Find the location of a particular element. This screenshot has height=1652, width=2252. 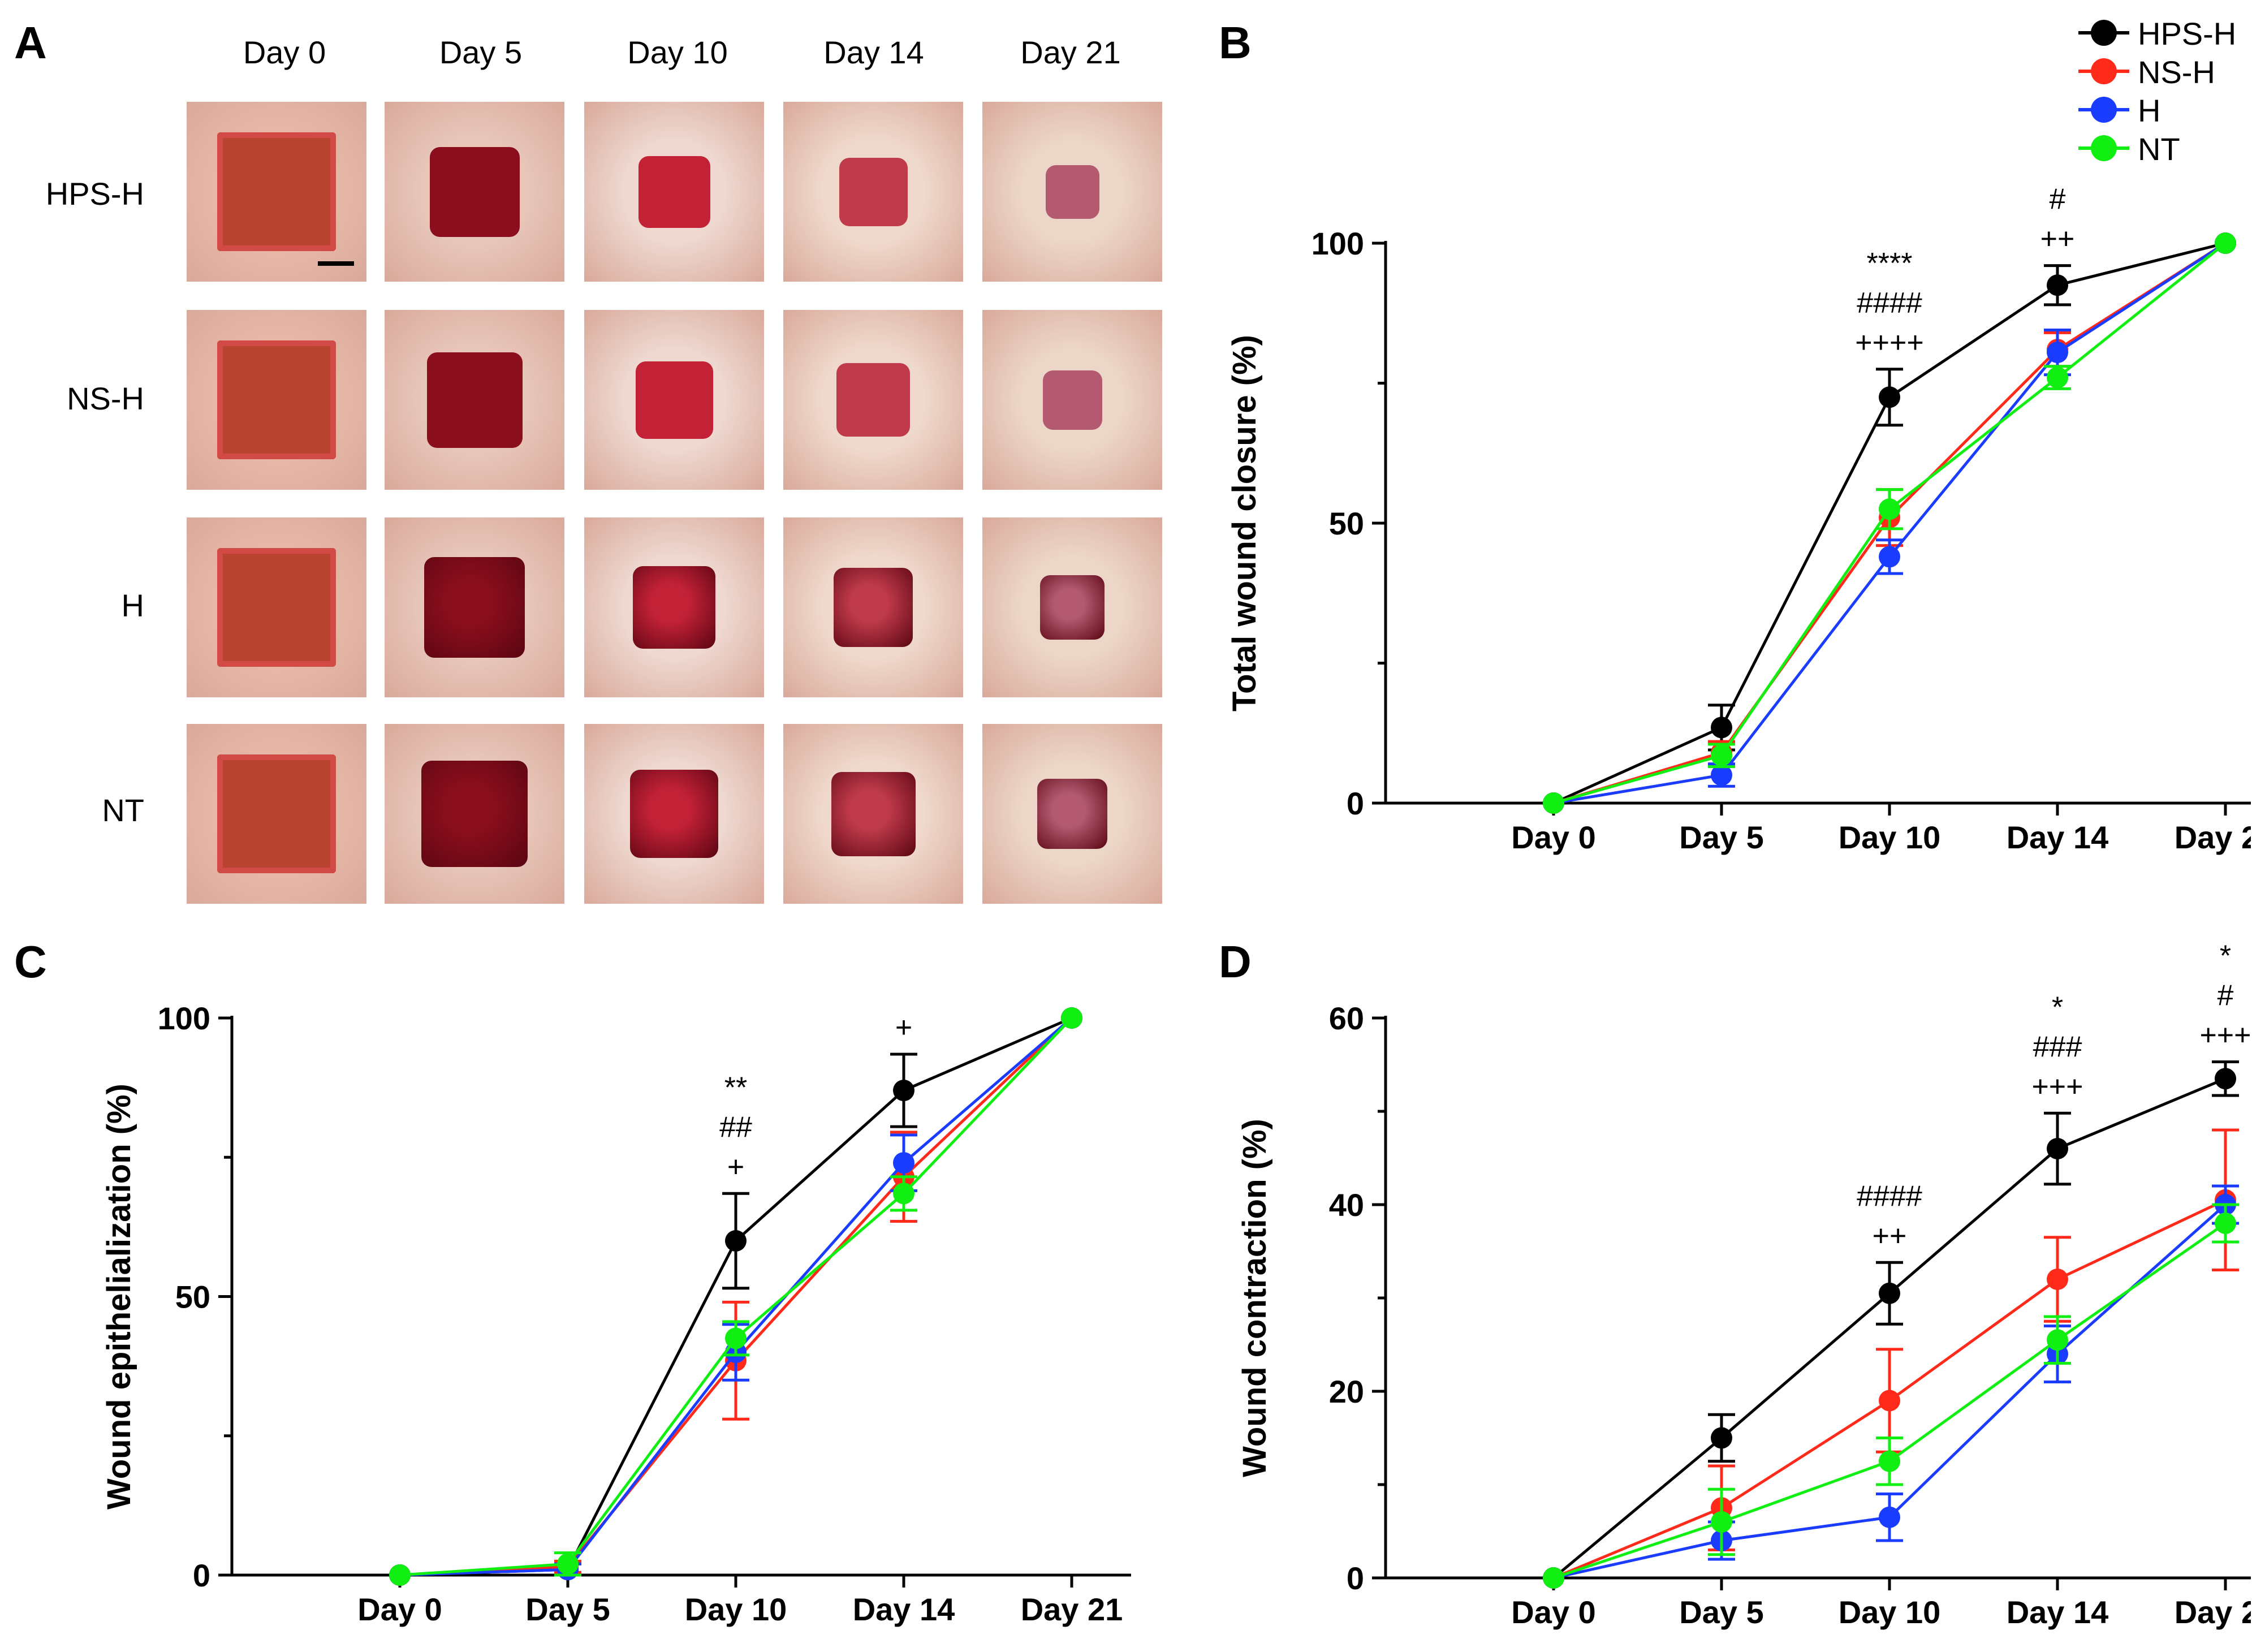

chart-c-x-tick-label: Day 10 is located at coordinates (736, 1609).